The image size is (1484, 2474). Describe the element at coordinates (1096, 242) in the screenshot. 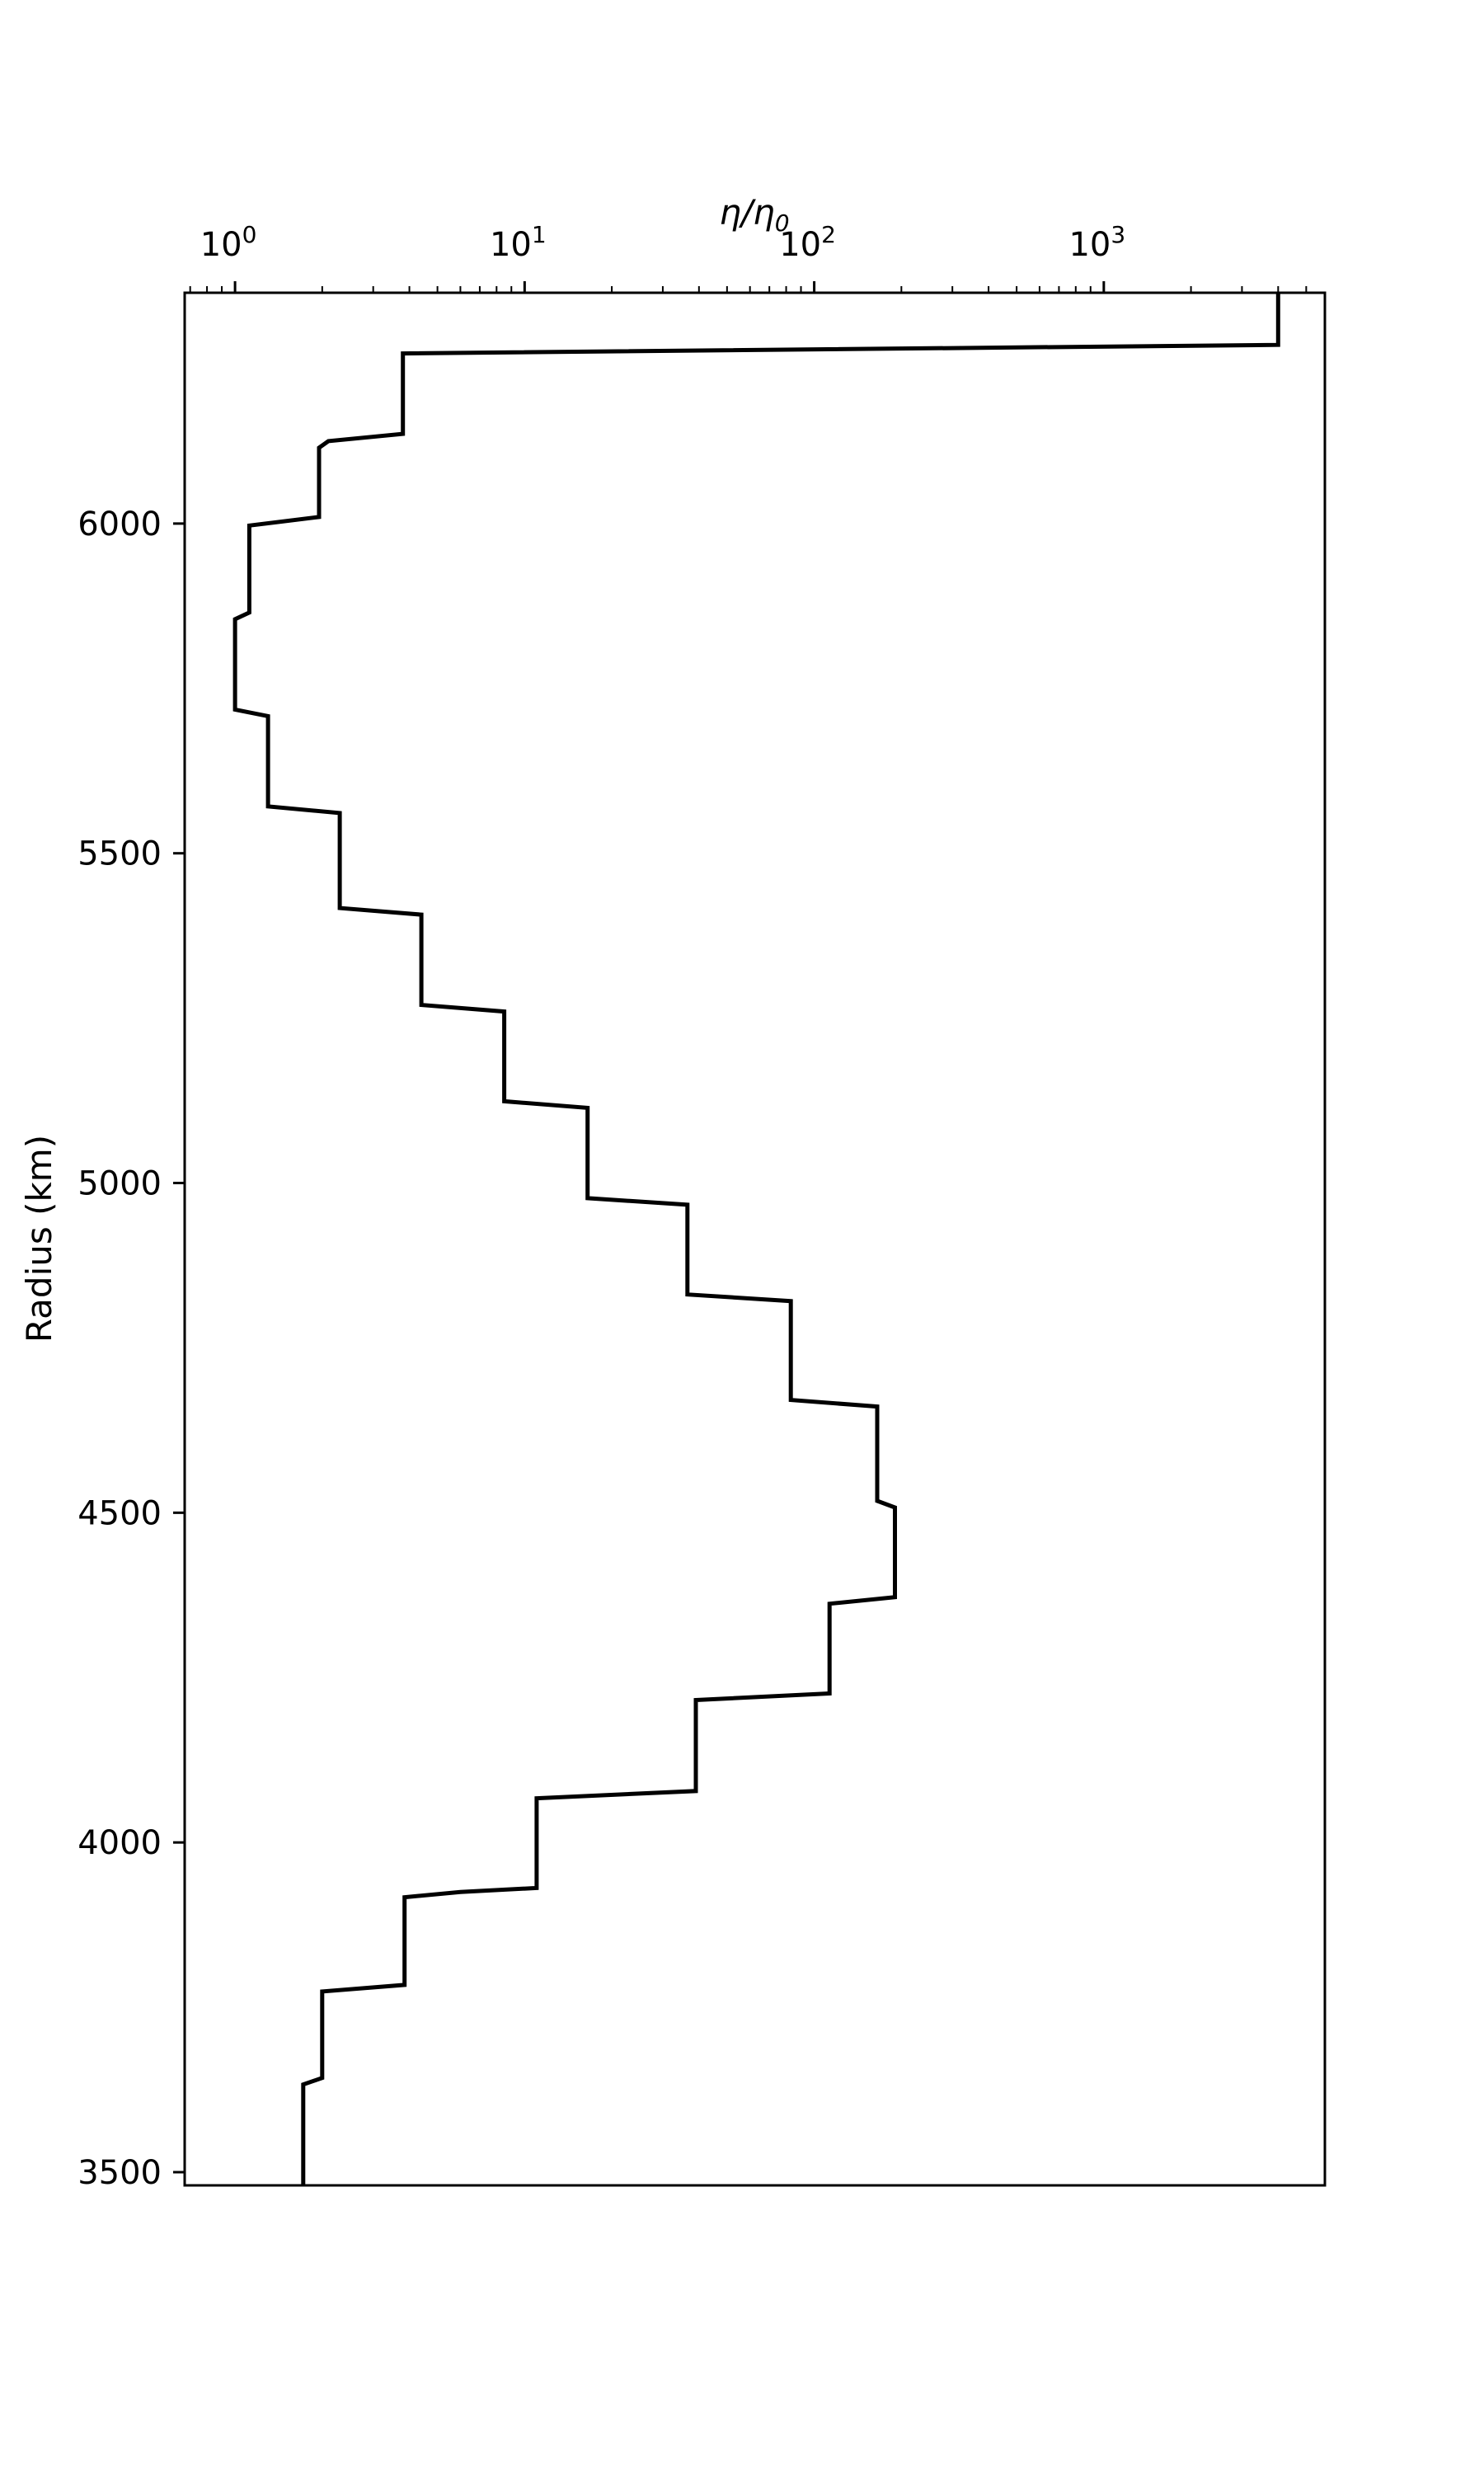

I see `x-tick-label-3: 10³` at that location.